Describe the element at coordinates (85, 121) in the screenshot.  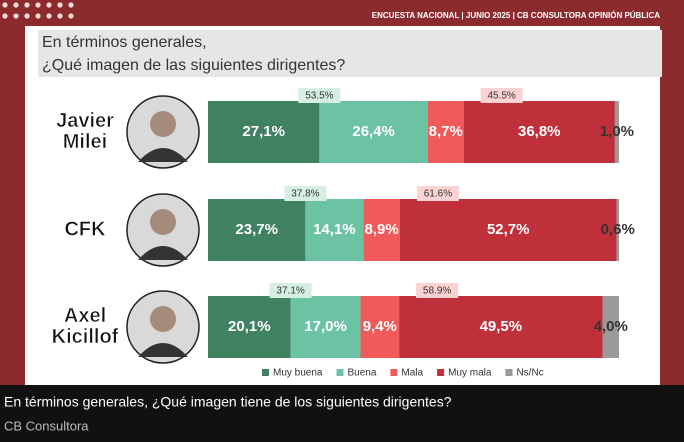
I see `category-label: Javier` at that location.